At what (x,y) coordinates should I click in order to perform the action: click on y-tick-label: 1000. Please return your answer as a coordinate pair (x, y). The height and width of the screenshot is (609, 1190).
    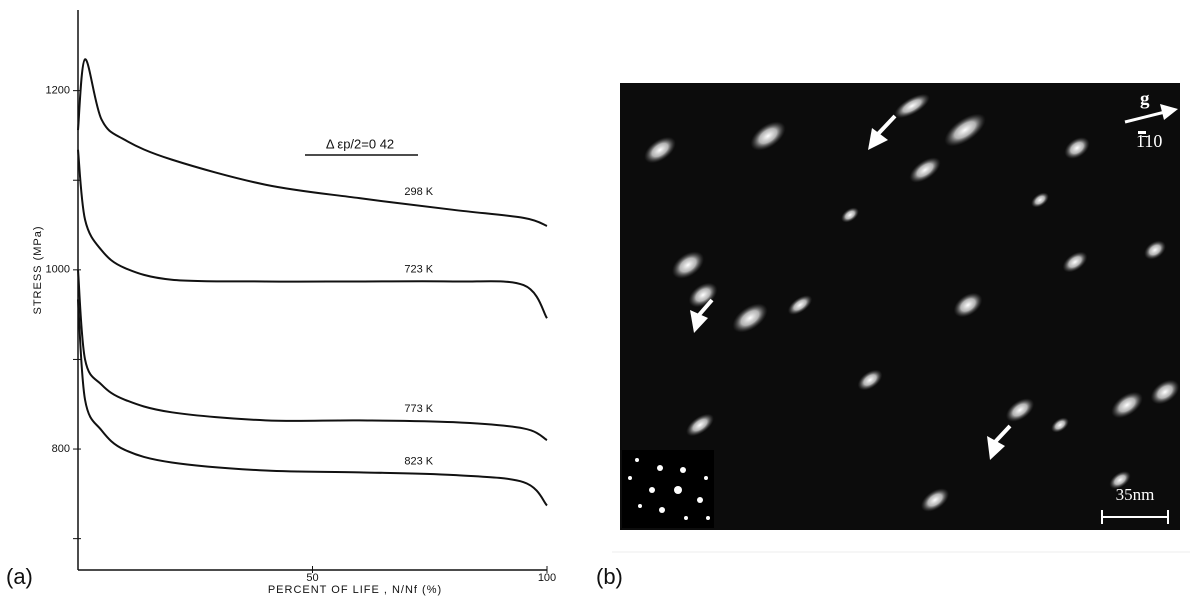
    Looking at the image, I should click on (58, 270).